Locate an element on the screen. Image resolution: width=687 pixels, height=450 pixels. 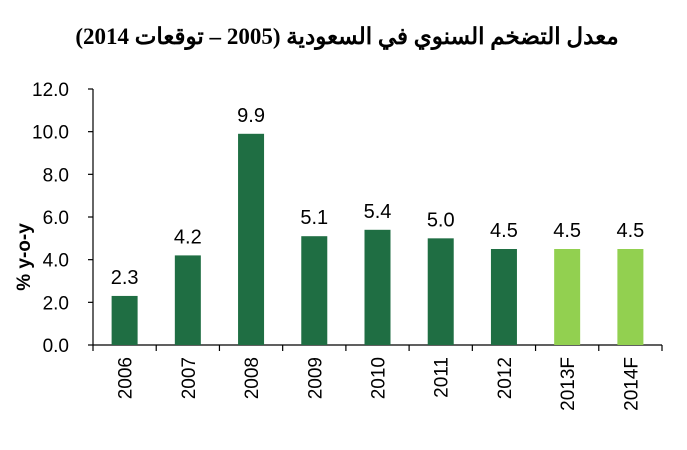
bar-2009 is located at coordinates (314, 290).